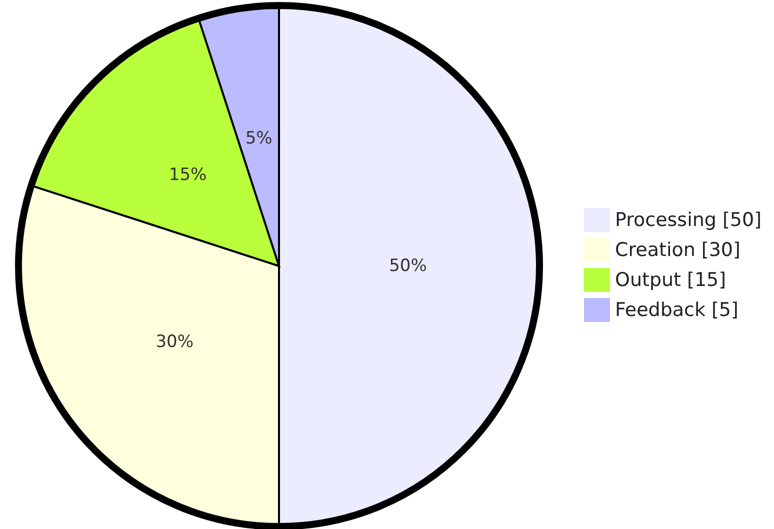  What do you see at coordinates (187, 174) in the screenshot?
I see `data-label: 15%` at bounding box center [187, 174].